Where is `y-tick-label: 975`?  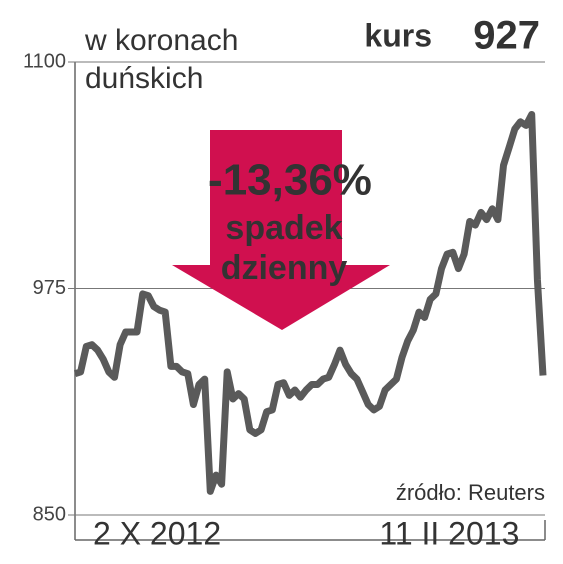
y-tick-label: 975 is located at coordinates (49, 288).